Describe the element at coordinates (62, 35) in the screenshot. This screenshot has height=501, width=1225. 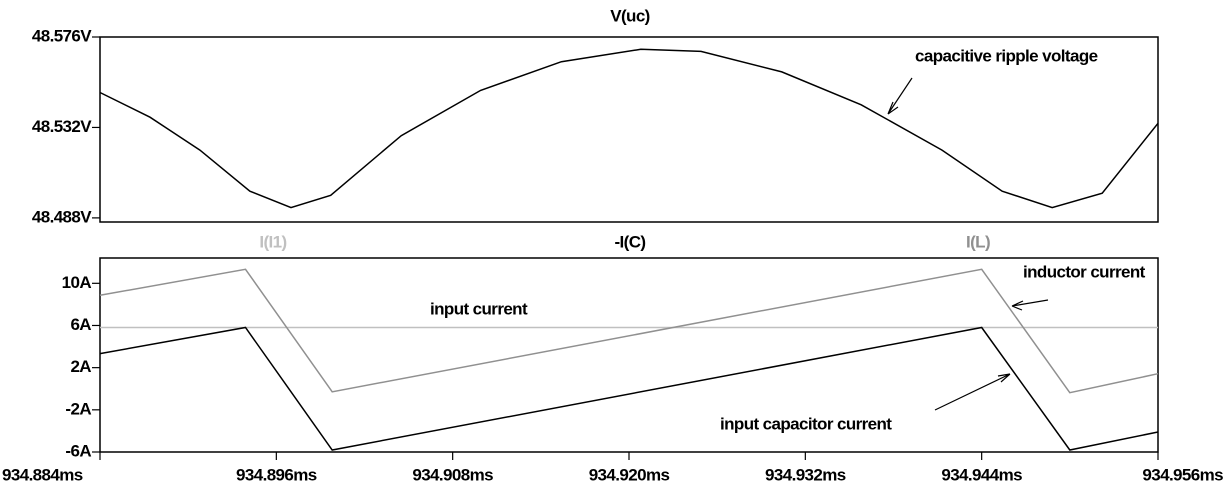
I see `y-tick-label: 48.576V` at that location.